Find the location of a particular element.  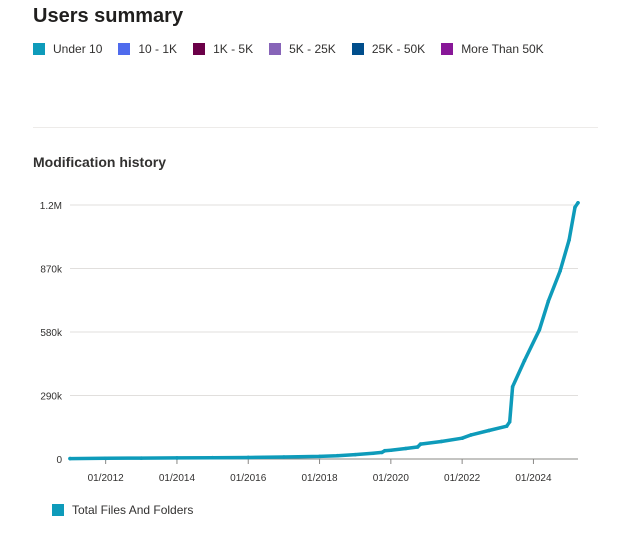

y-tick-label: 580k is located at coordinates (51, 333).